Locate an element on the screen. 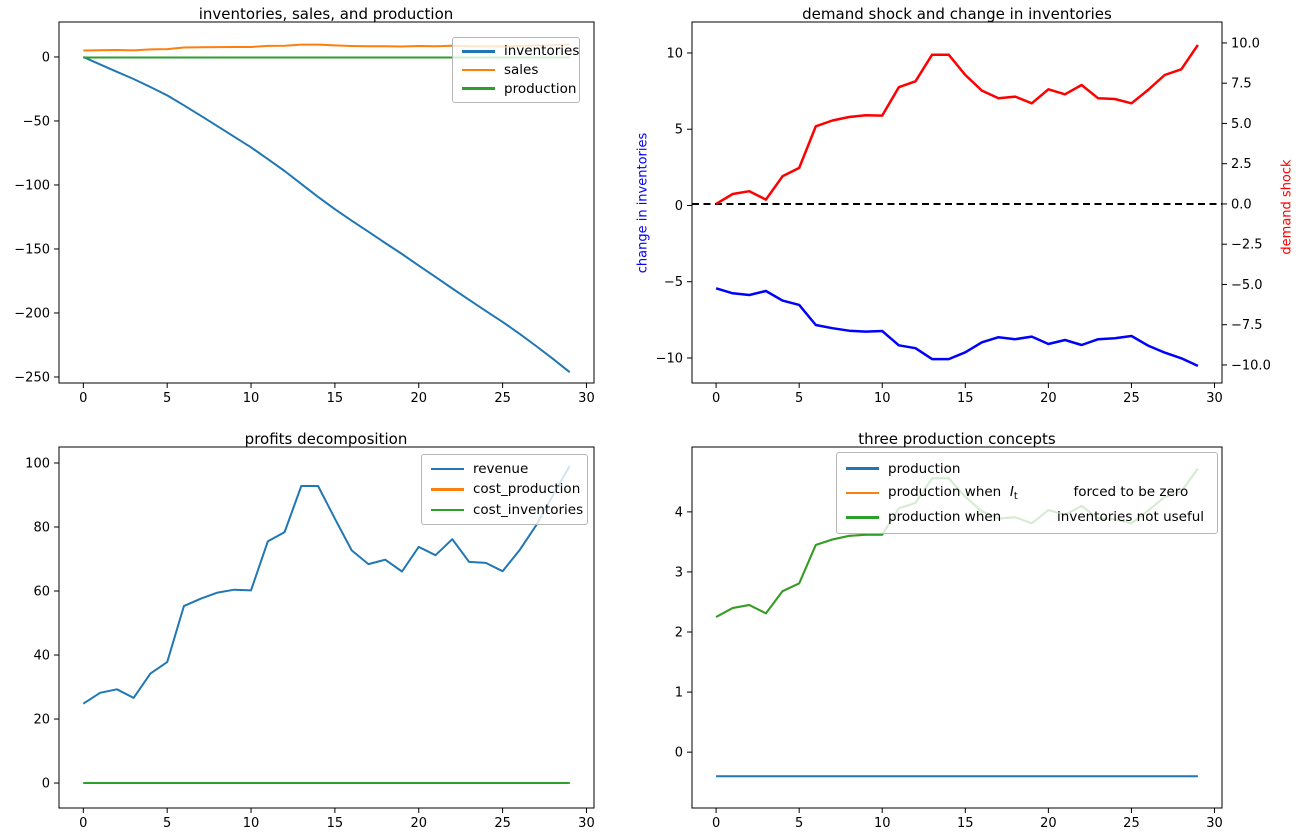 The image size is (1302, 834). legend-label: revenue is located at coordinates (501, 469).